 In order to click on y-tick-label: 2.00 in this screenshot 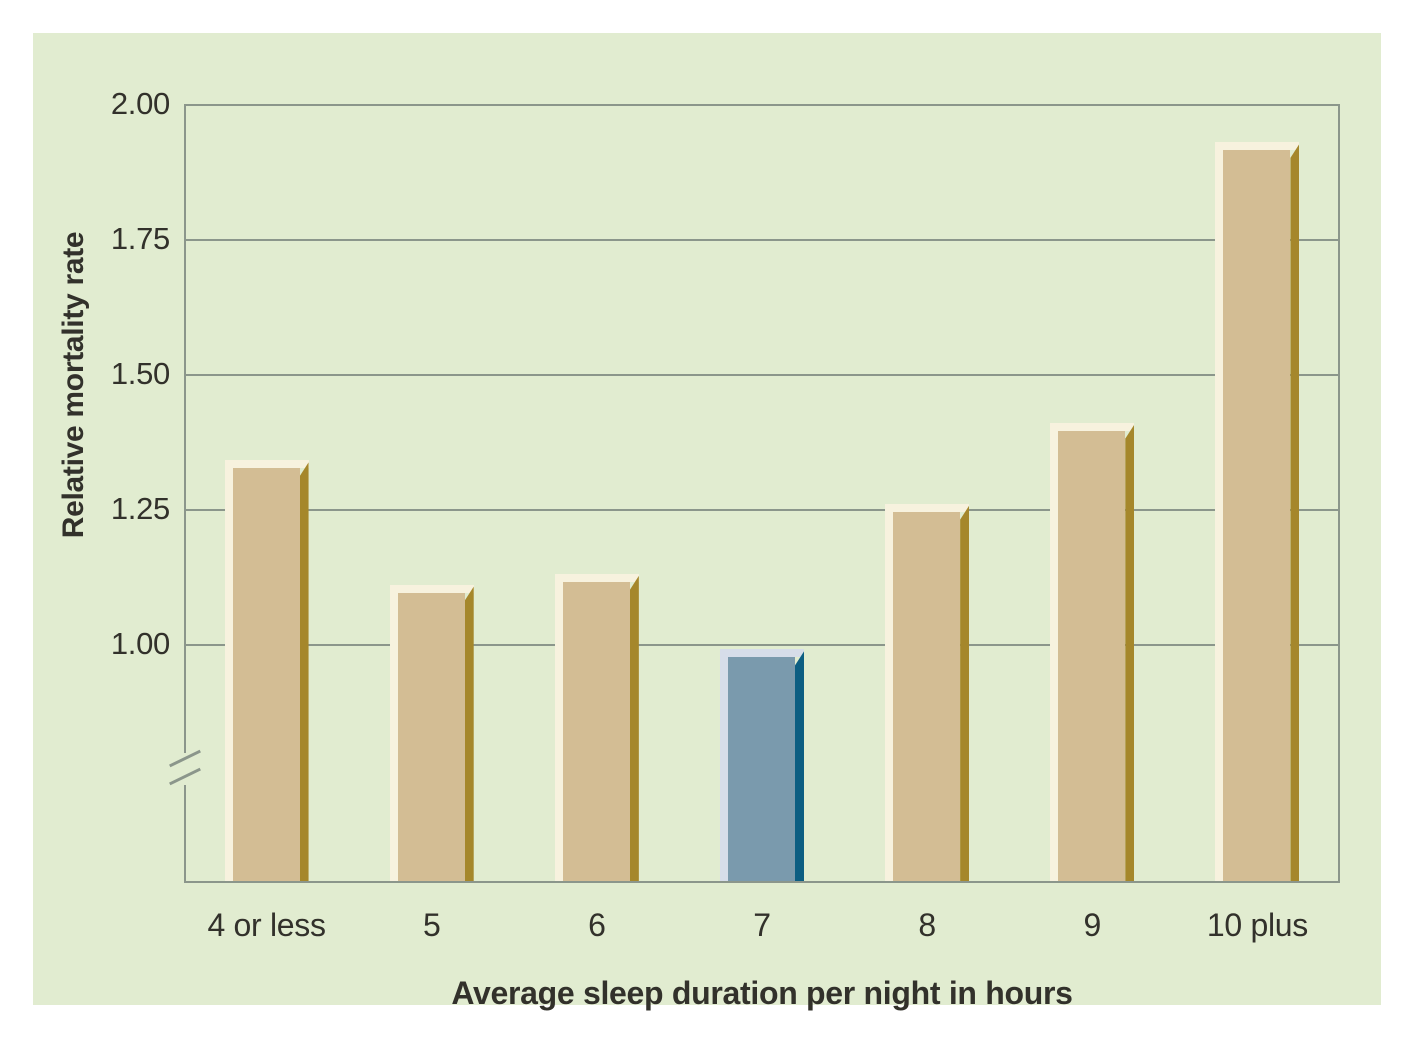, I will do `click(140, 103)`.